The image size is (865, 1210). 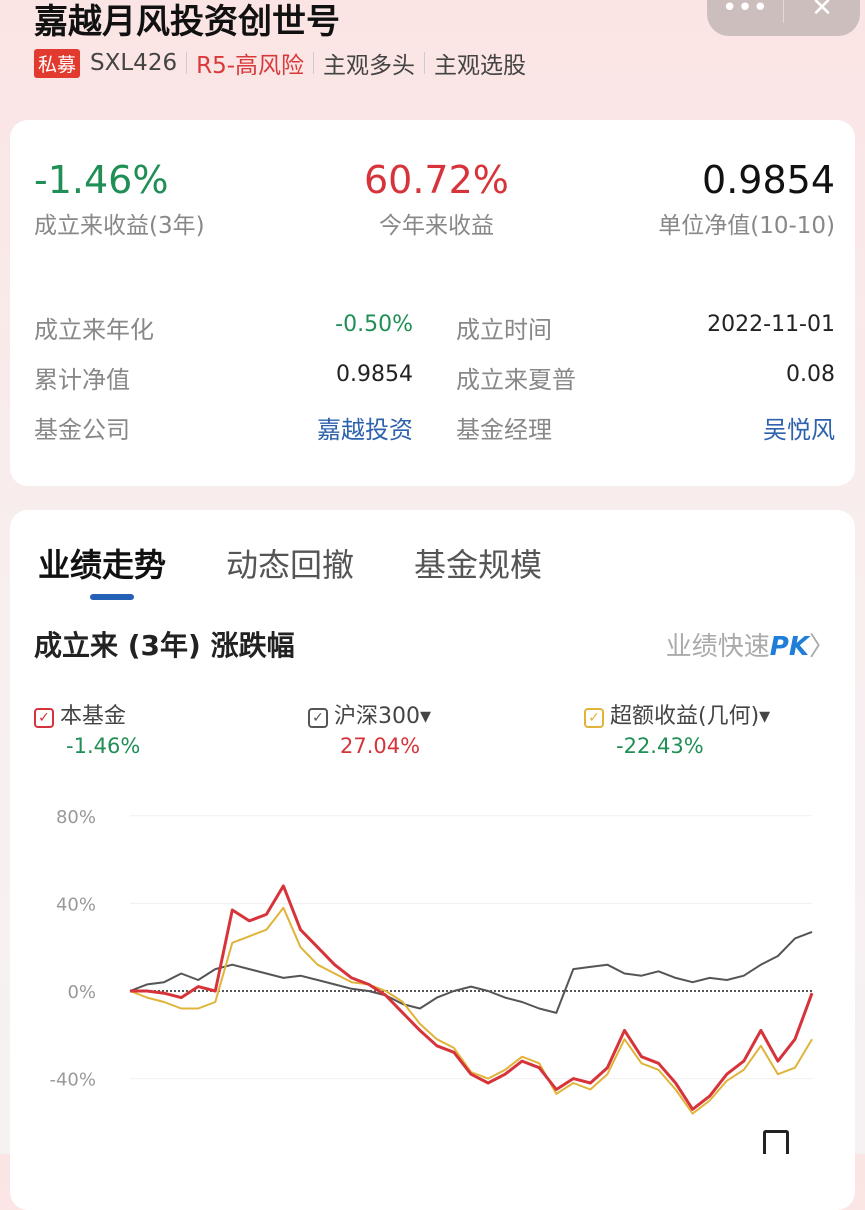 What do you see at coordinates (187, 22) in the screenshot?
I see `fund-title: 嘉越月风投资创世号` at bounding box center [187, 22].